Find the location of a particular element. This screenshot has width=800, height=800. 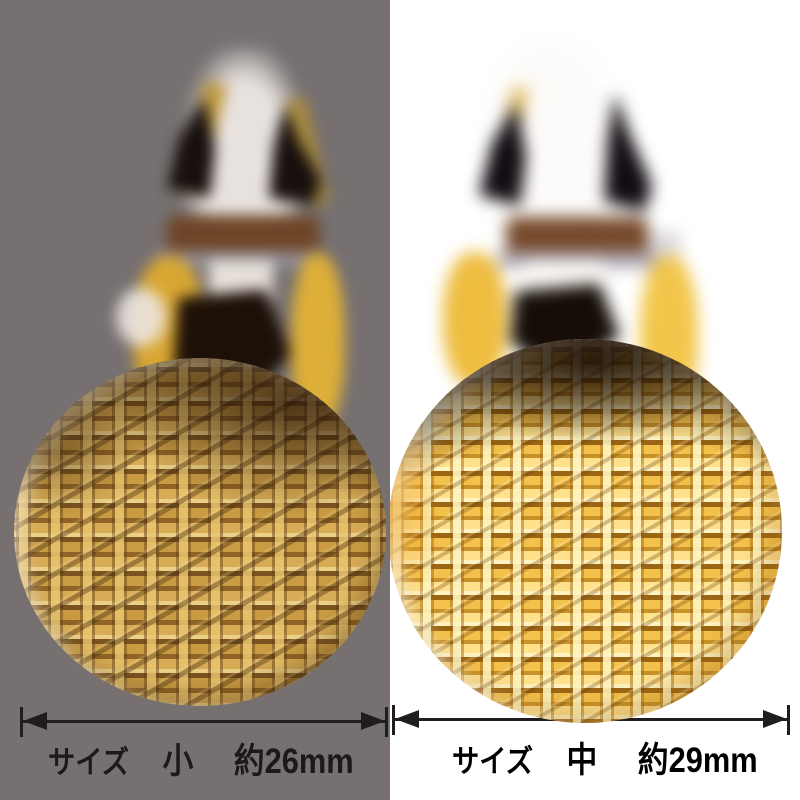

size-dimension: 約29mm is located at coordinates (697, 760).